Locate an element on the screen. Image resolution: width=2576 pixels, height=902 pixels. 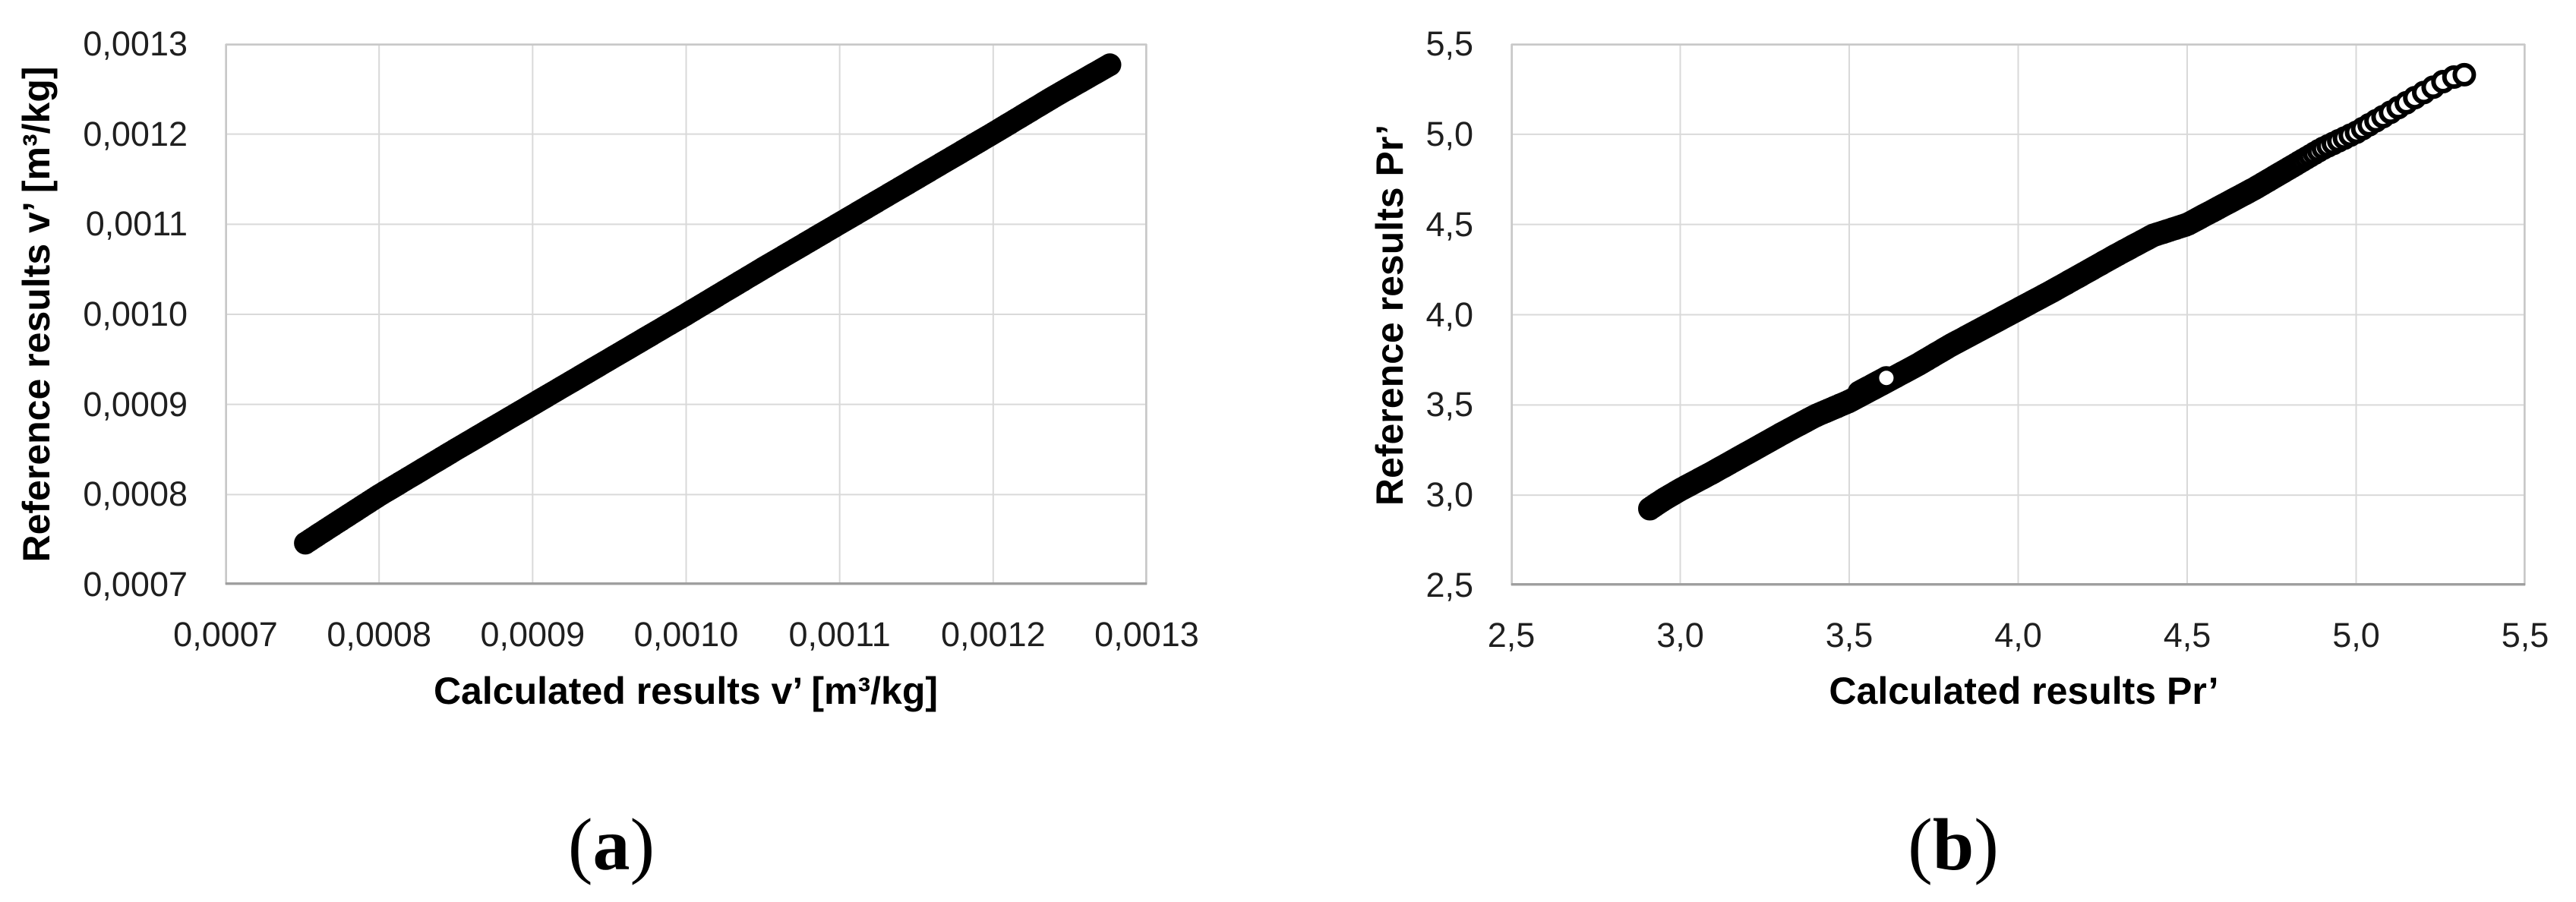
caption-a-close-paren: ) is located at coordinates (642, 845).